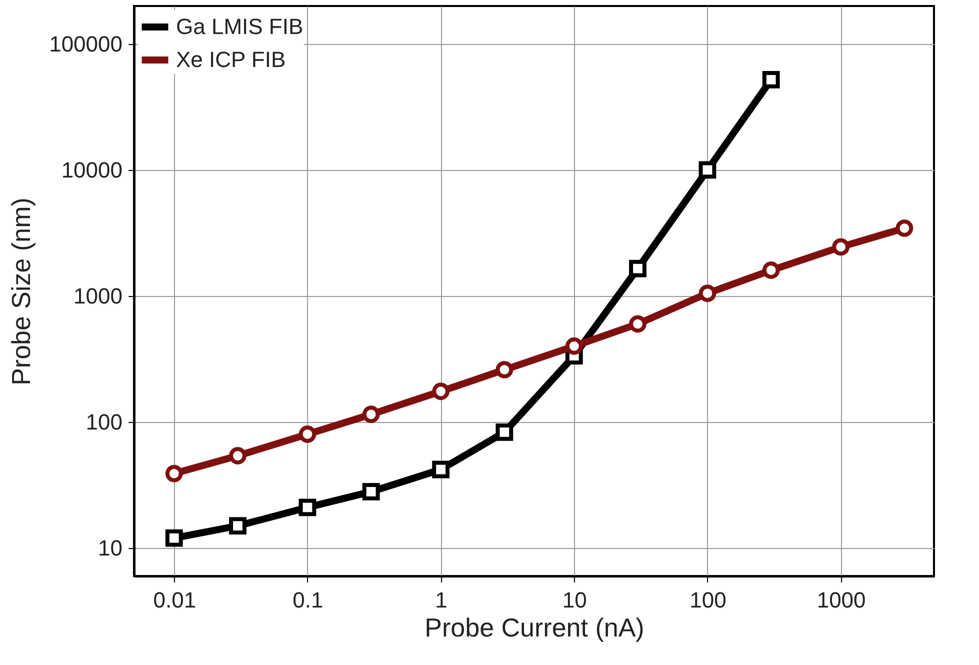 The image size is (979, 665). I want to click on x-tick-label: 0.01, so click(174, 600).